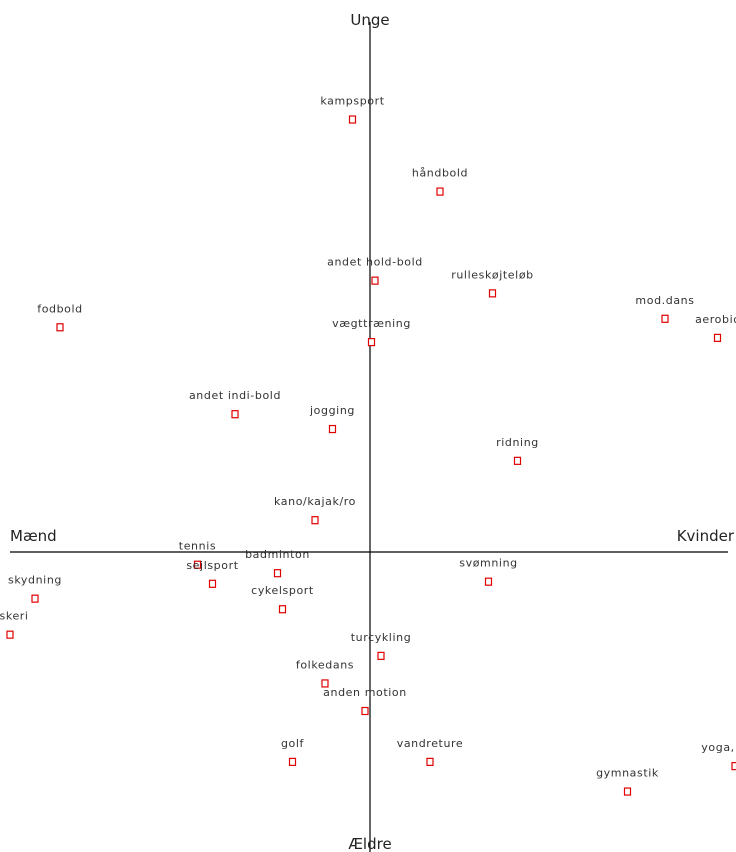  Describe the element at coordinates (706, 536) in the screenshot. I see `axis-label-right: Kvinder` at that location.